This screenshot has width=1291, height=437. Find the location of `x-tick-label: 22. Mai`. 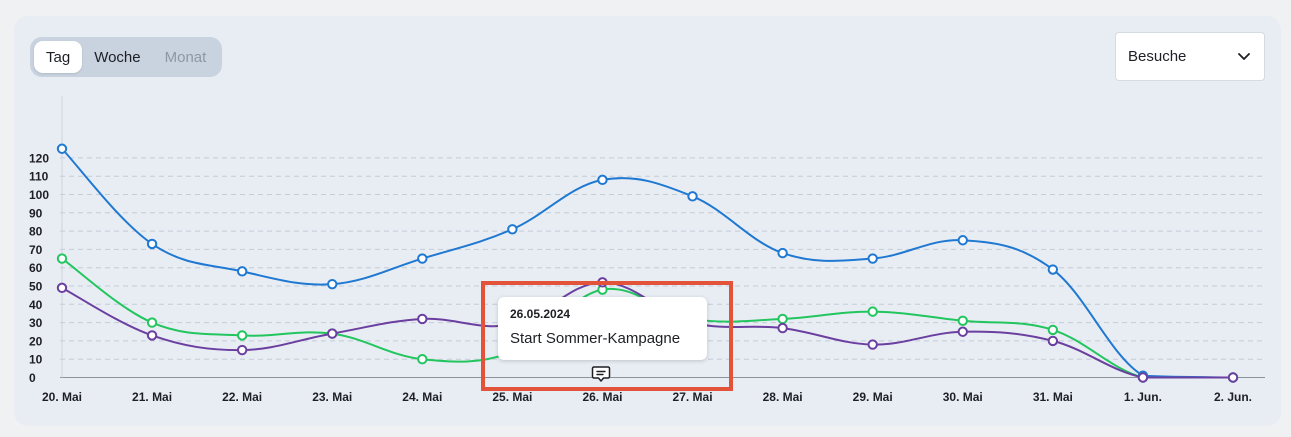

x-tick-label: 22. Mai is located at coordinates (242, 397).